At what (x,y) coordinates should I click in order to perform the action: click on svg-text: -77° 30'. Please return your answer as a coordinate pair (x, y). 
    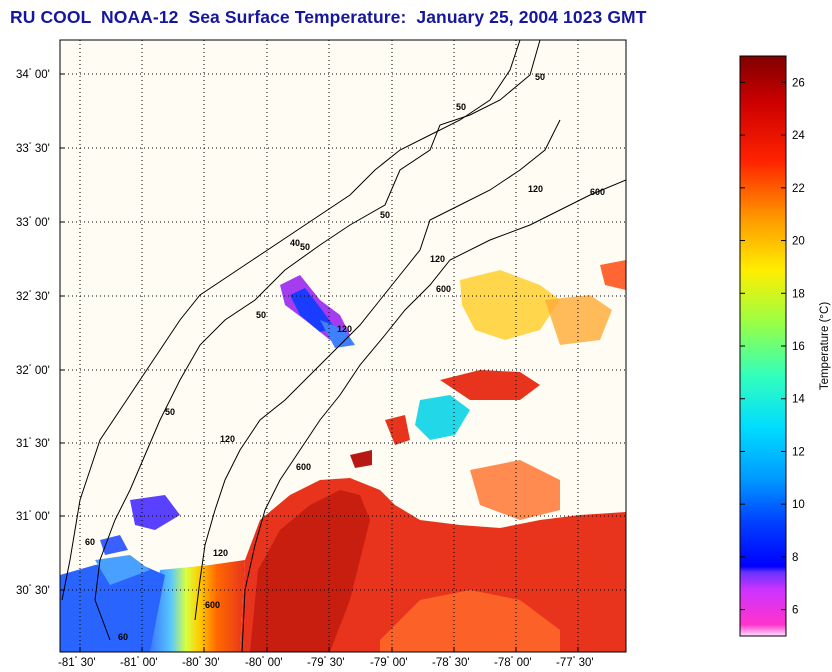
    Looking at the image, I should click on (575, 662).